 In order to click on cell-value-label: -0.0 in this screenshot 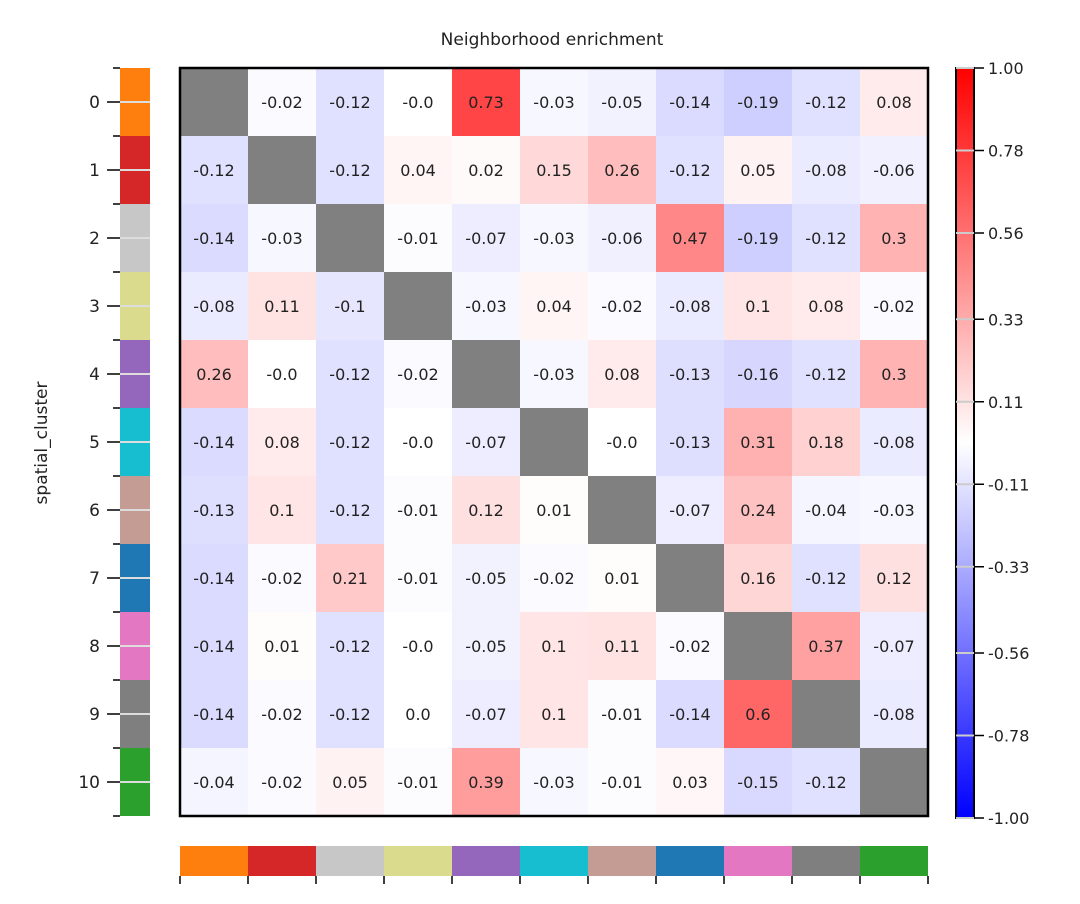, I will do `click(417, 646)`.